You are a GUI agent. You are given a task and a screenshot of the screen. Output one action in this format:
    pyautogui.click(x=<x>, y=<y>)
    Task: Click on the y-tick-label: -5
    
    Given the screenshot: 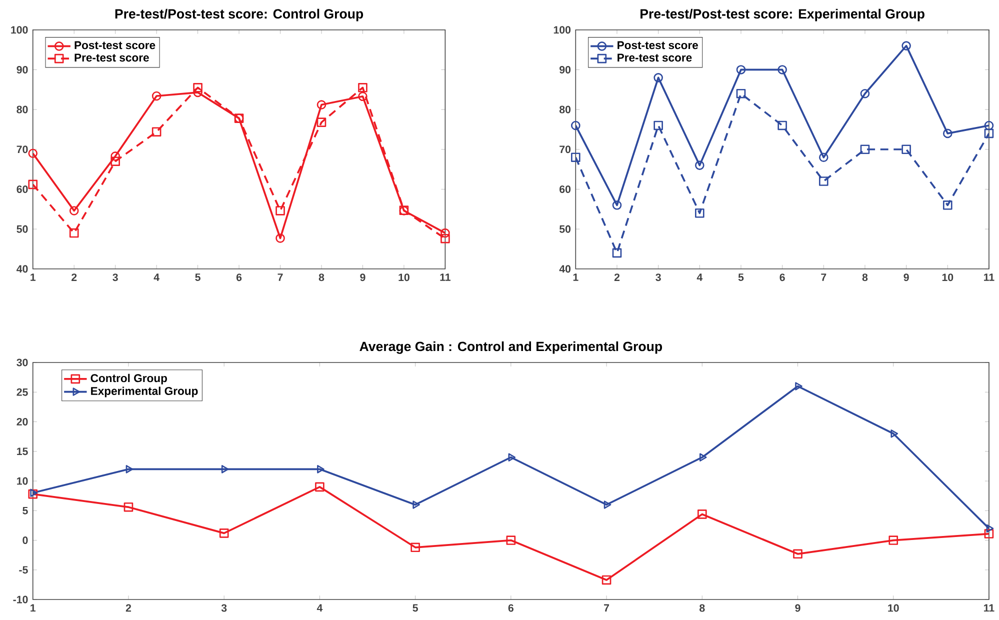 What is the action you would take?
    pyautogui.click(x=23, y=570)
    